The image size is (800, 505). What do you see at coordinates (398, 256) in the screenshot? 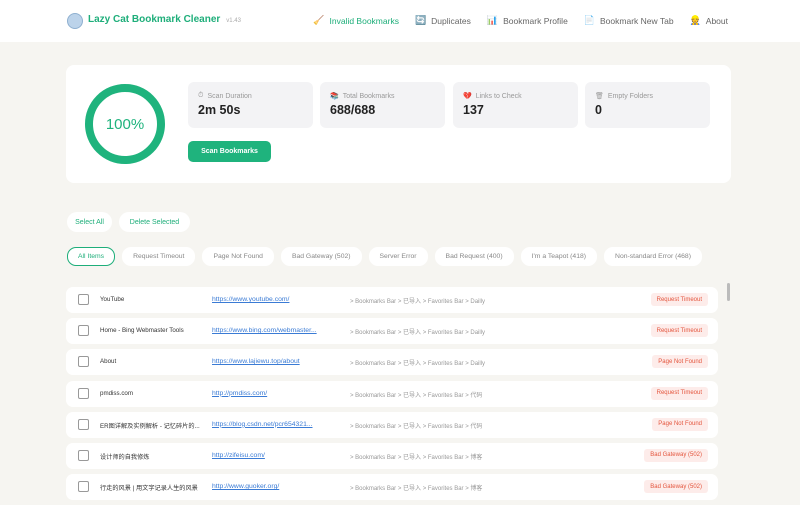
I see `filter-chip: Server Error` at bounding box center [398, 256].